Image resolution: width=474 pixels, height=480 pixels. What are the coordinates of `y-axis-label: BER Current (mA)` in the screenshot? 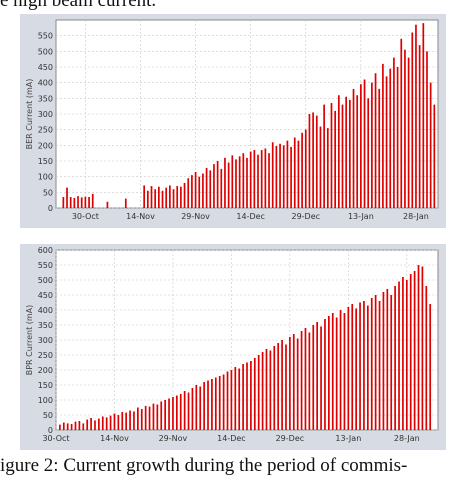 It's located at (29, 114).